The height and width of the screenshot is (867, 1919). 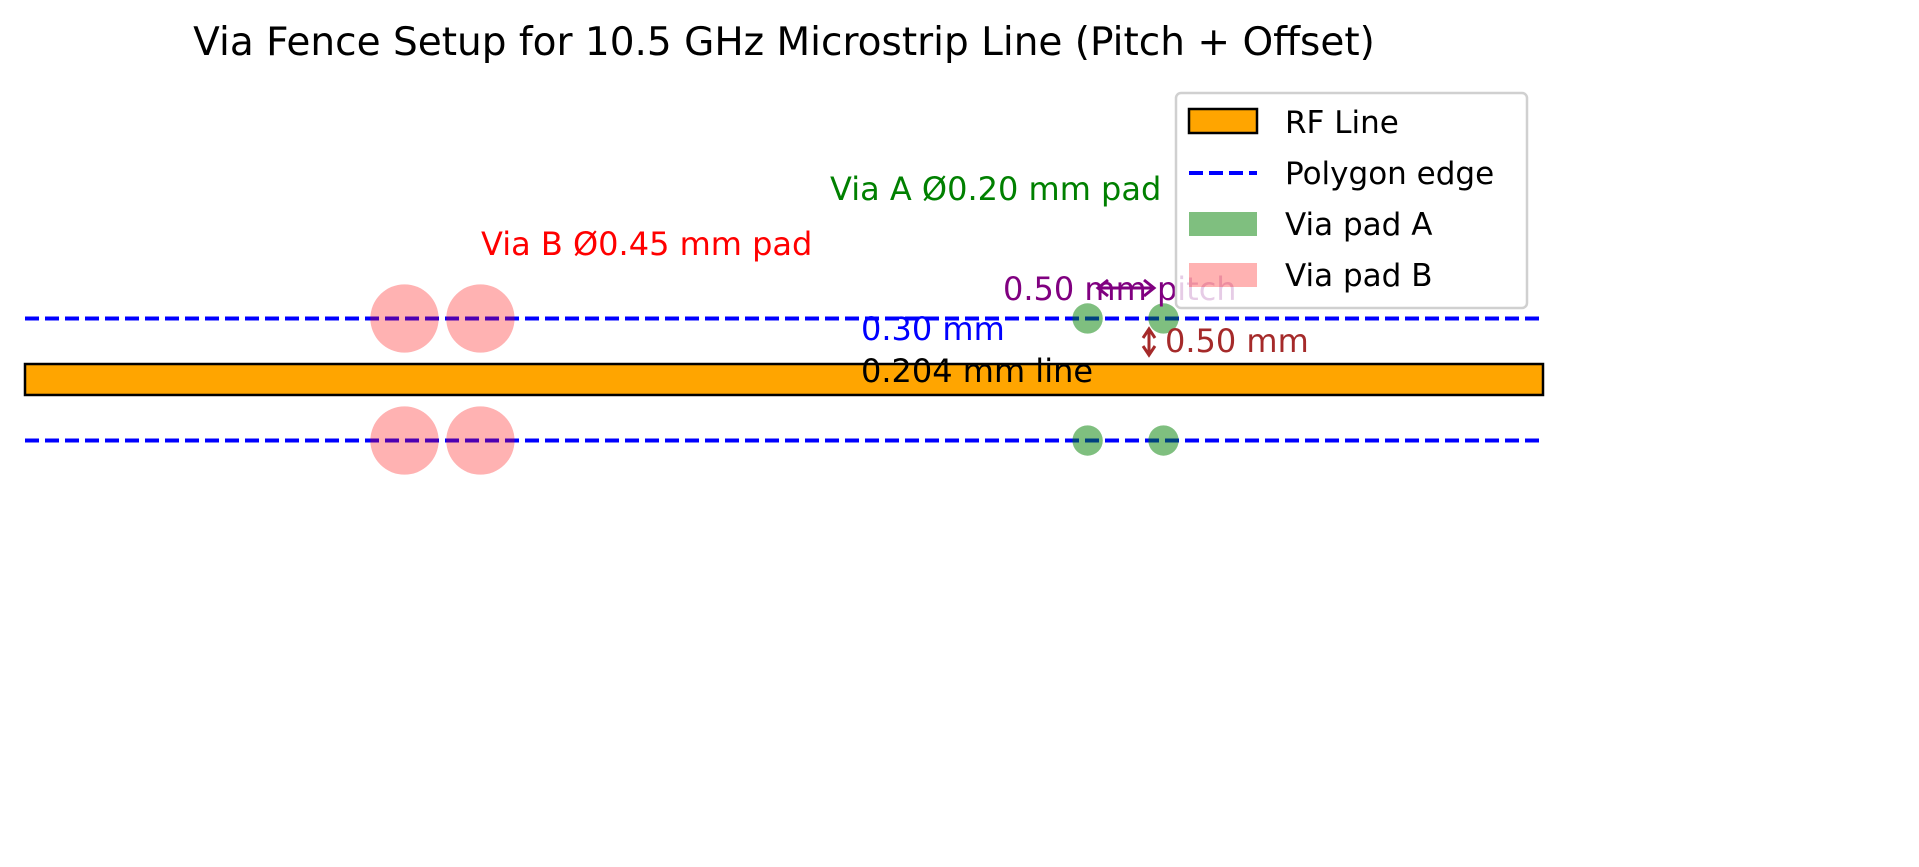 I want to click on pitch-arrow, so click(x=1126, y=288).